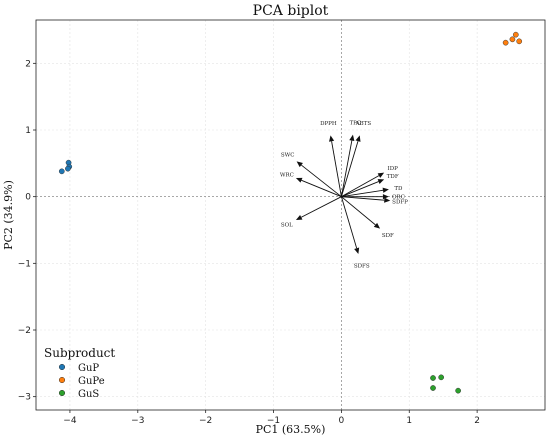 Image resolution: width=550 pixels, height=438 pixels. What do you see at coordinates (28, 198) in the screenshot?
I see `y-tick-label: 0` at bounding box center [28, 198].